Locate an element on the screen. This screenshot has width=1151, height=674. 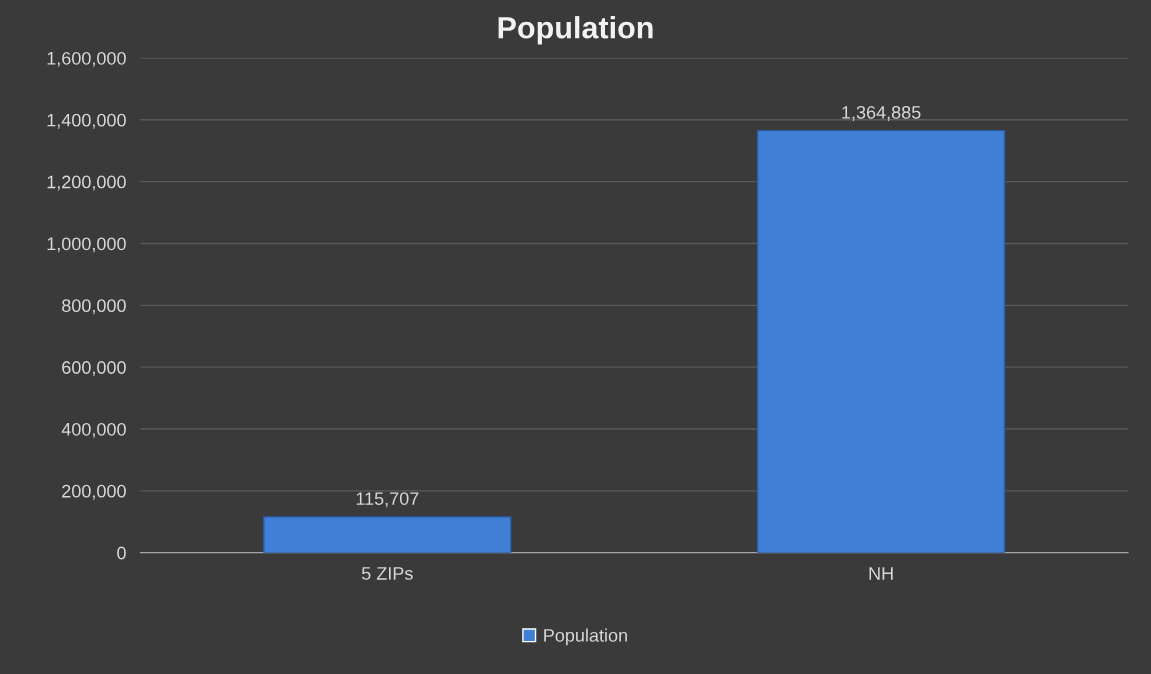
text: 1,364,885 is located at coordinates (881, 113).